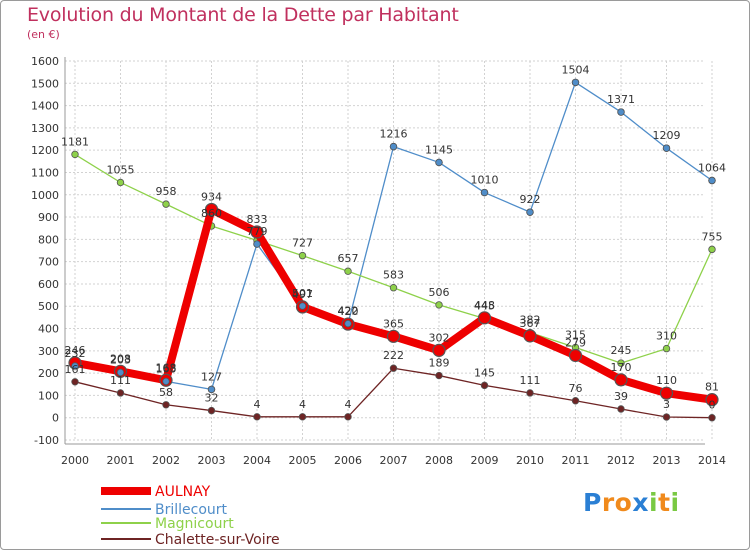 The width and height of the screenshot is (750, 550). Describe the element at coordinates (75, 141) in the screenshot. I see `data-label: 1181` at that location.